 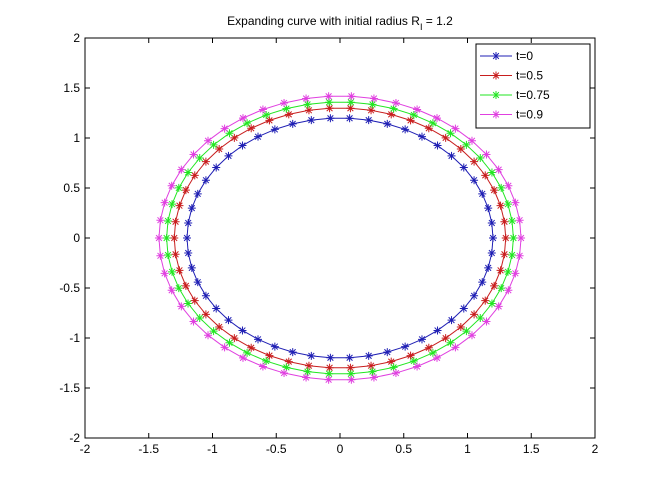 I want to click on x-tick-label: 0.5, so click(x=403, y=449).